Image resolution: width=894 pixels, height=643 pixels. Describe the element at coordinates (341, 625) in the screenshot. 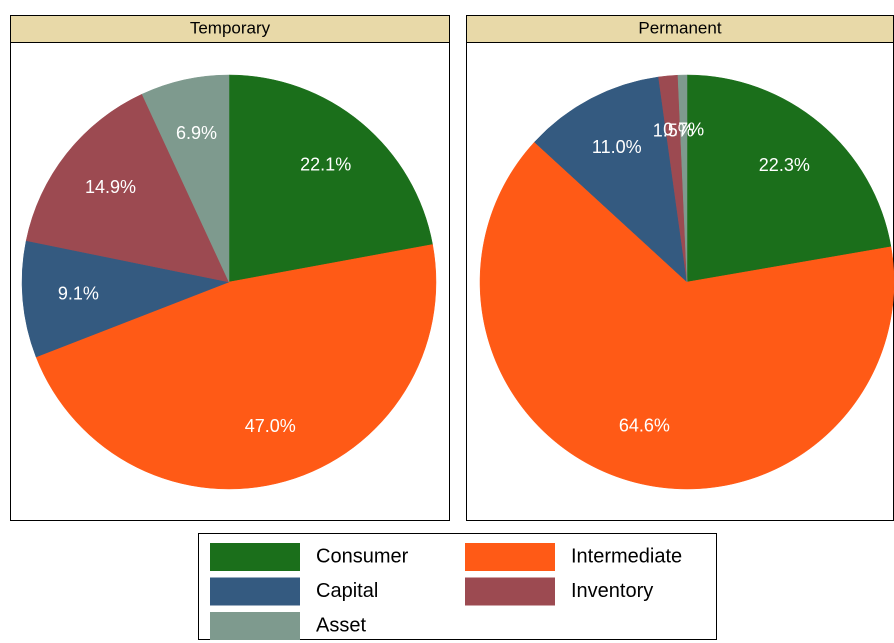

I see `legend-label: Asset` at that location.